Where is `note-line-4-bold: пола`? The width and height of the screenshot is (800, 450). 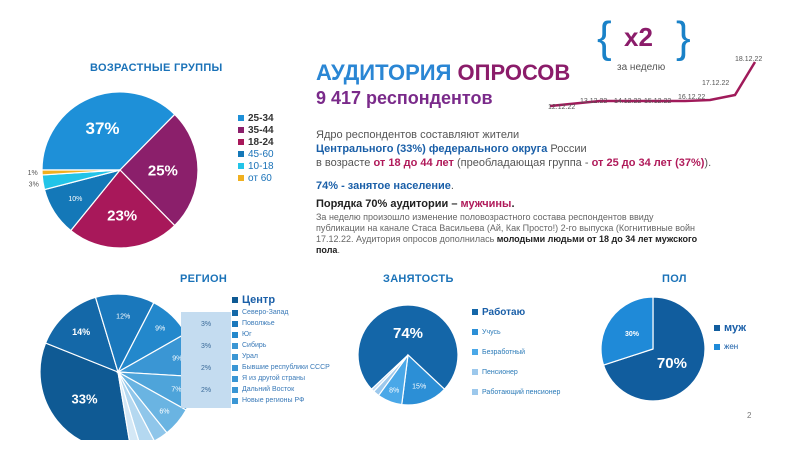
note-line-4-bold: пола is located at coordinates (327, 250).